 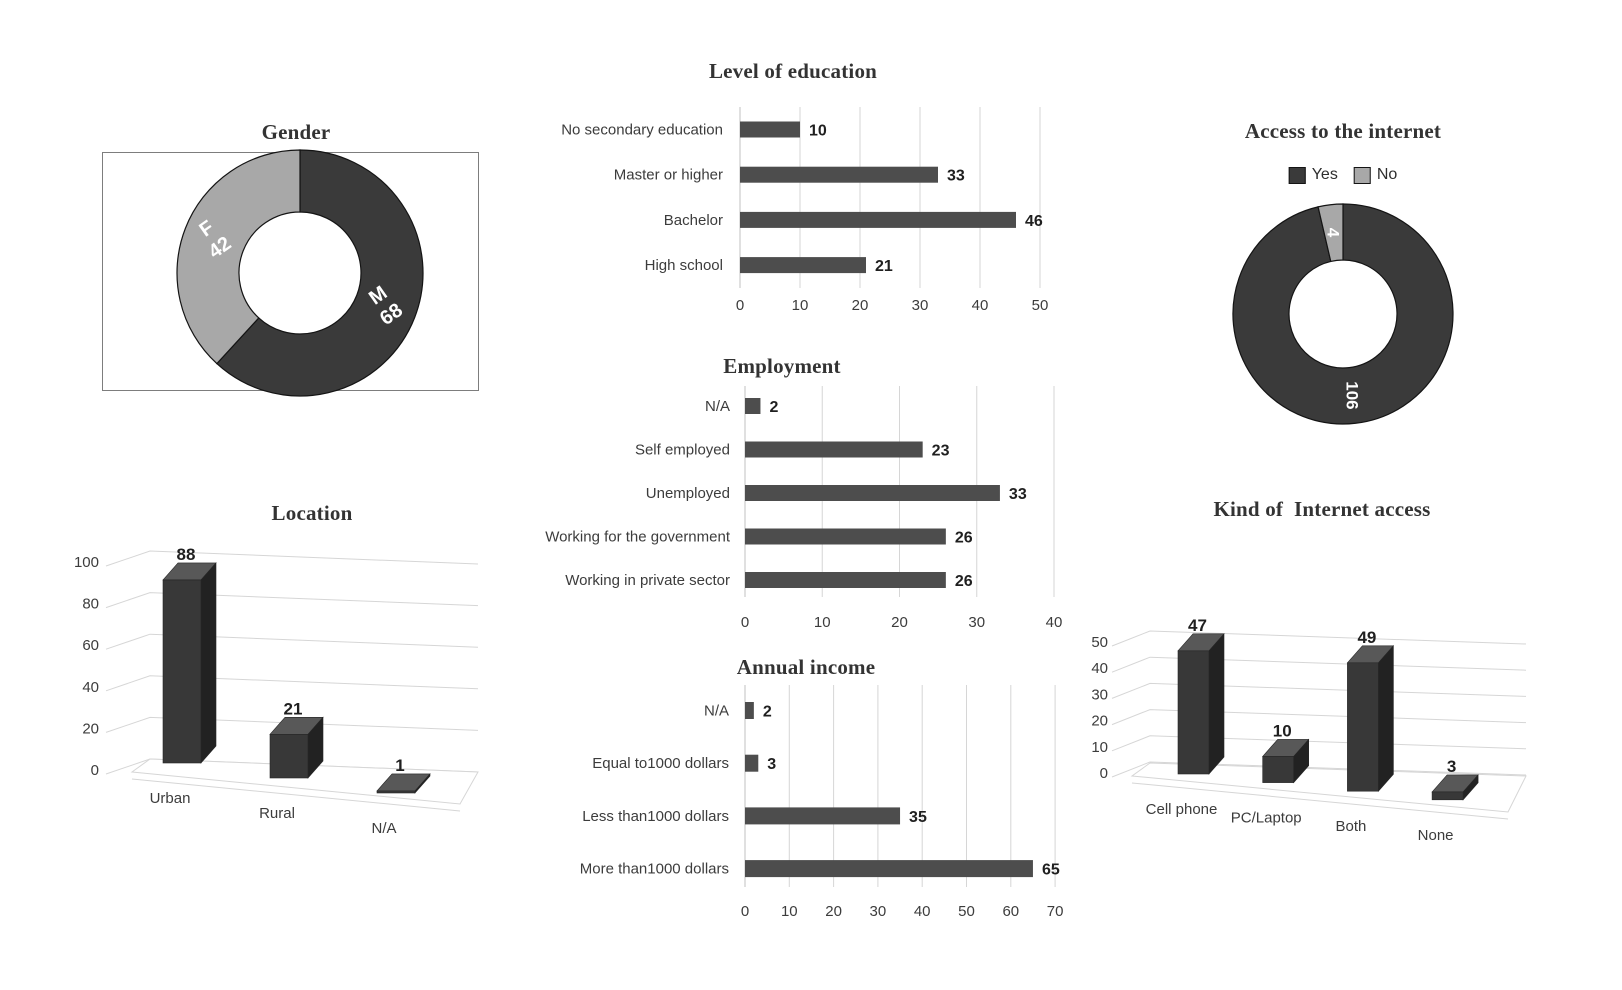 I want to click on category-label: Less than1000 dollars, so click(x=655, y=816).